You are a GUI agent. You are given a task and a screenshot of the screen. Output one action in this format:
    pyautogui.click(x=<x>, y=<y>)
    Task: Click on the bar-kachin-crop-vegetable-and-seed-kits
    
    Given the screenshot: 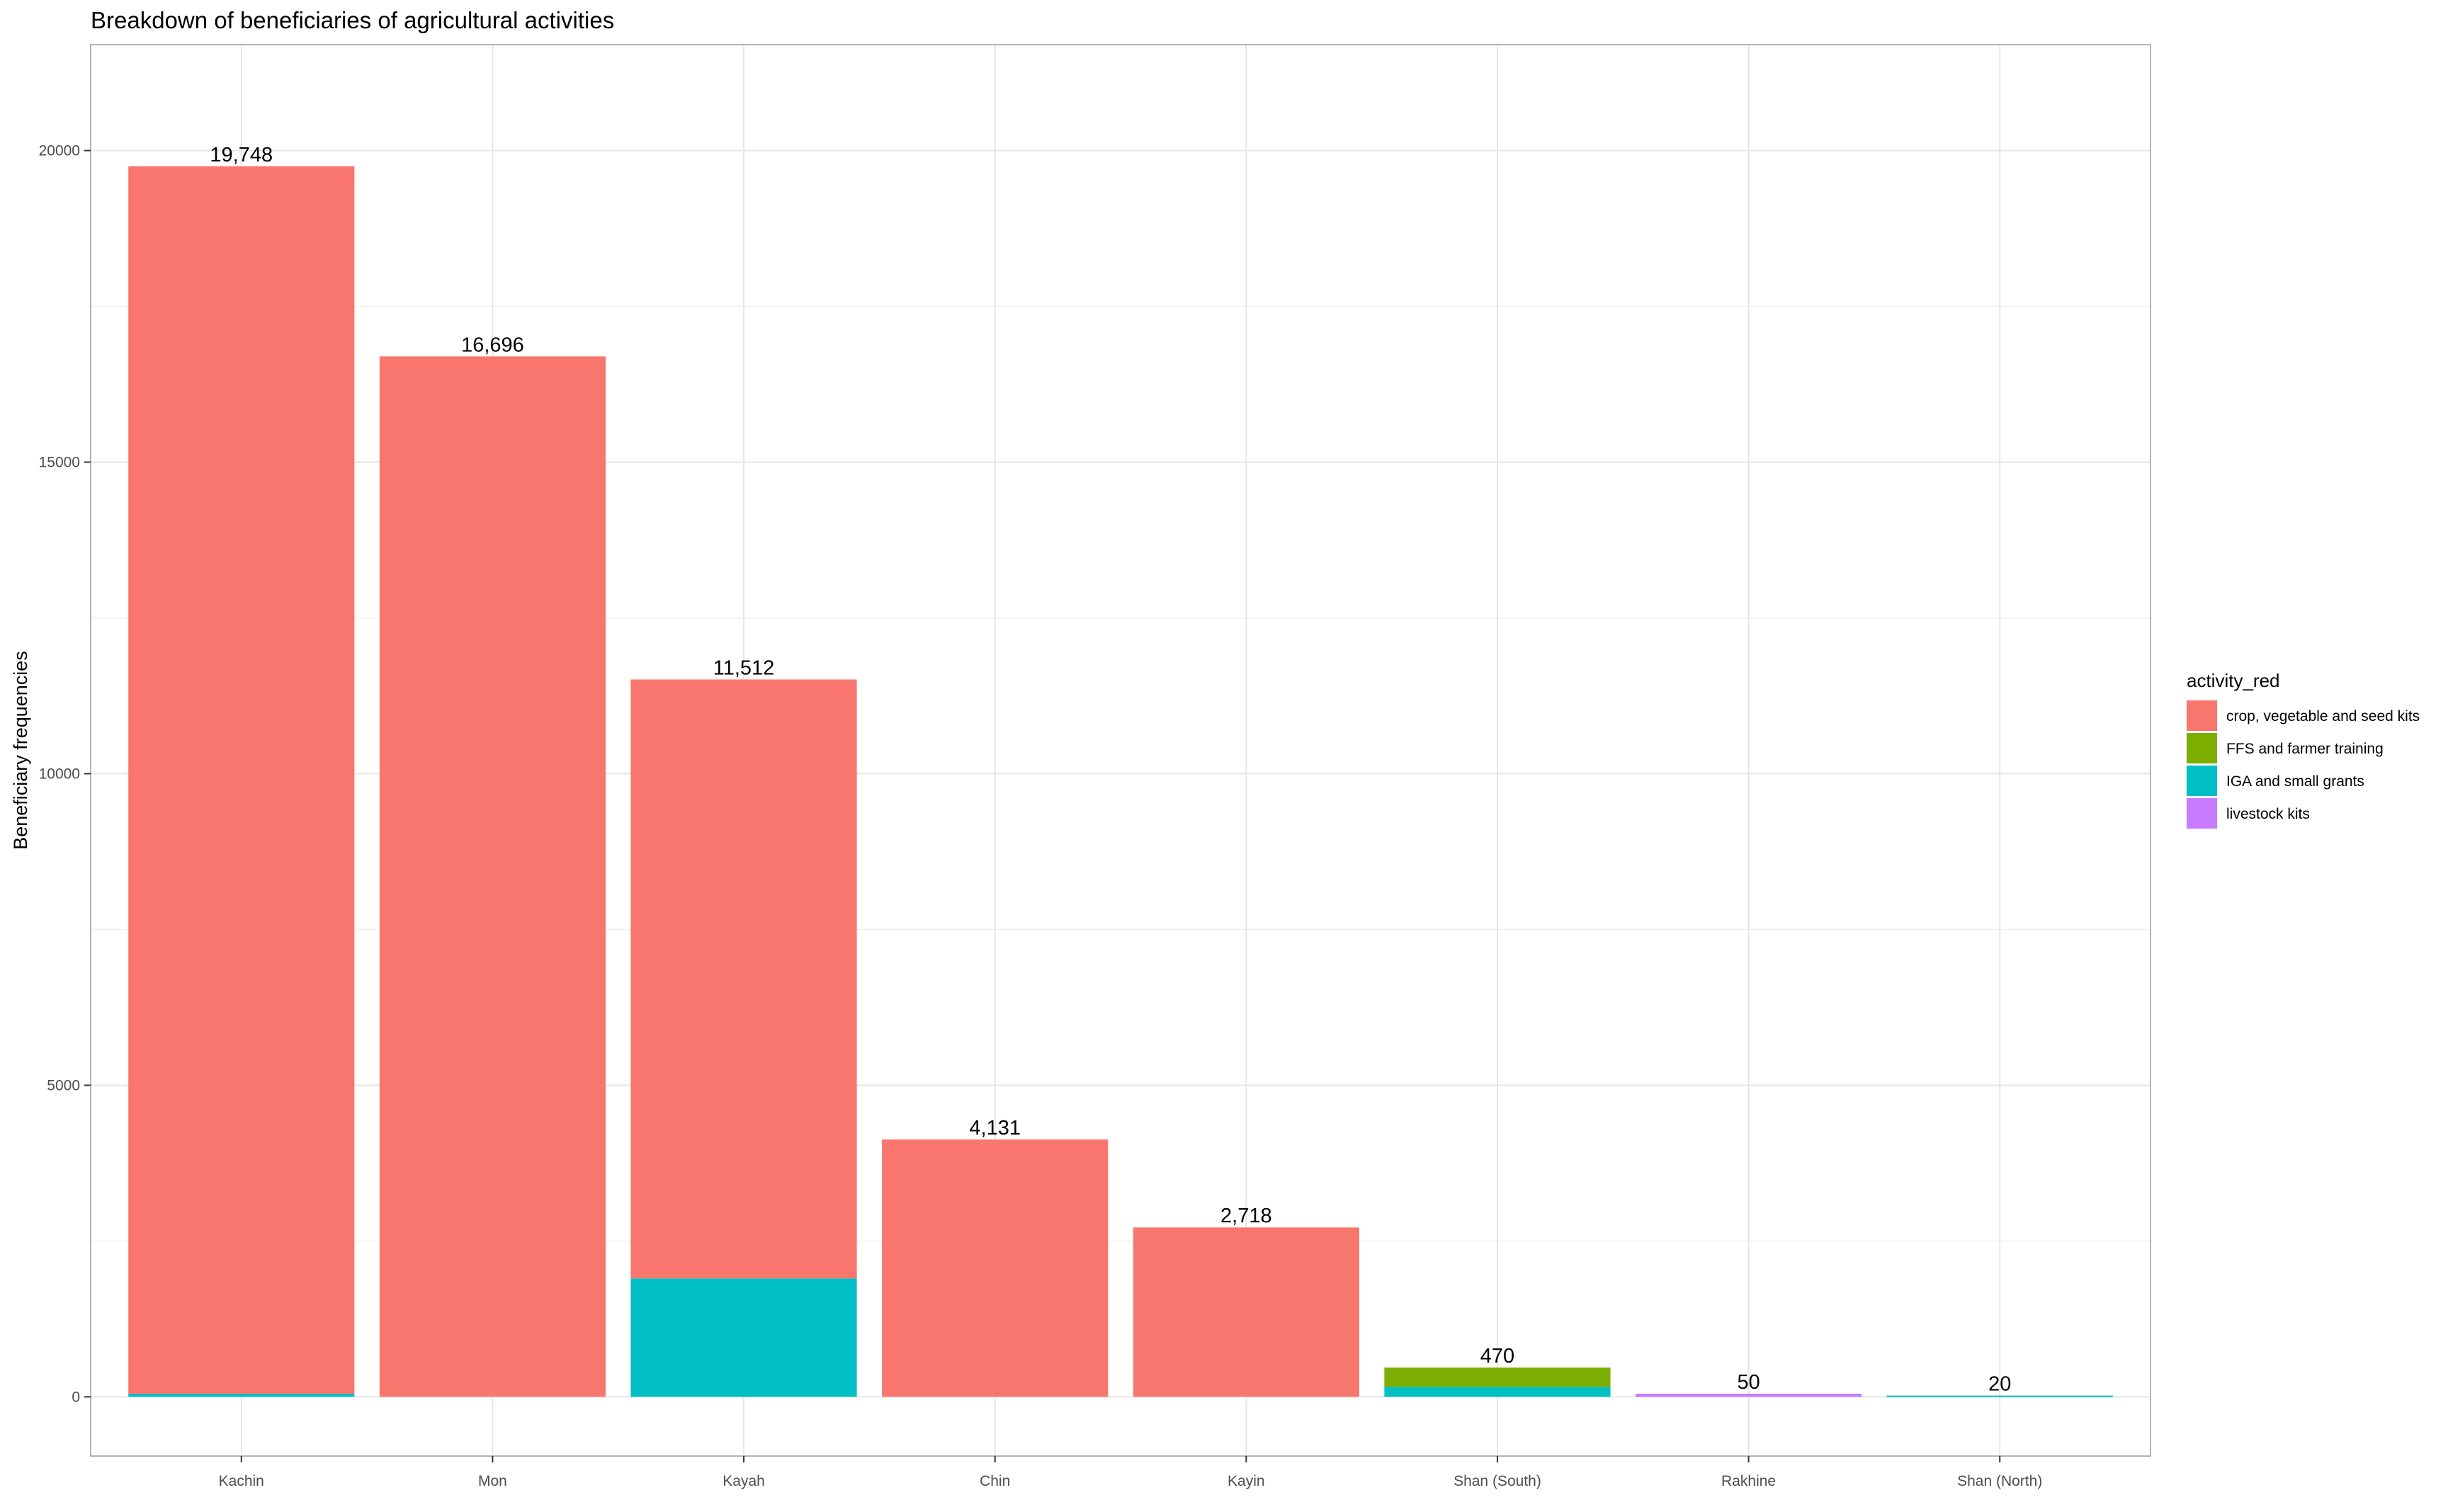 What is the action you would take?
    pyautogui.click(x=241, y=780)
    